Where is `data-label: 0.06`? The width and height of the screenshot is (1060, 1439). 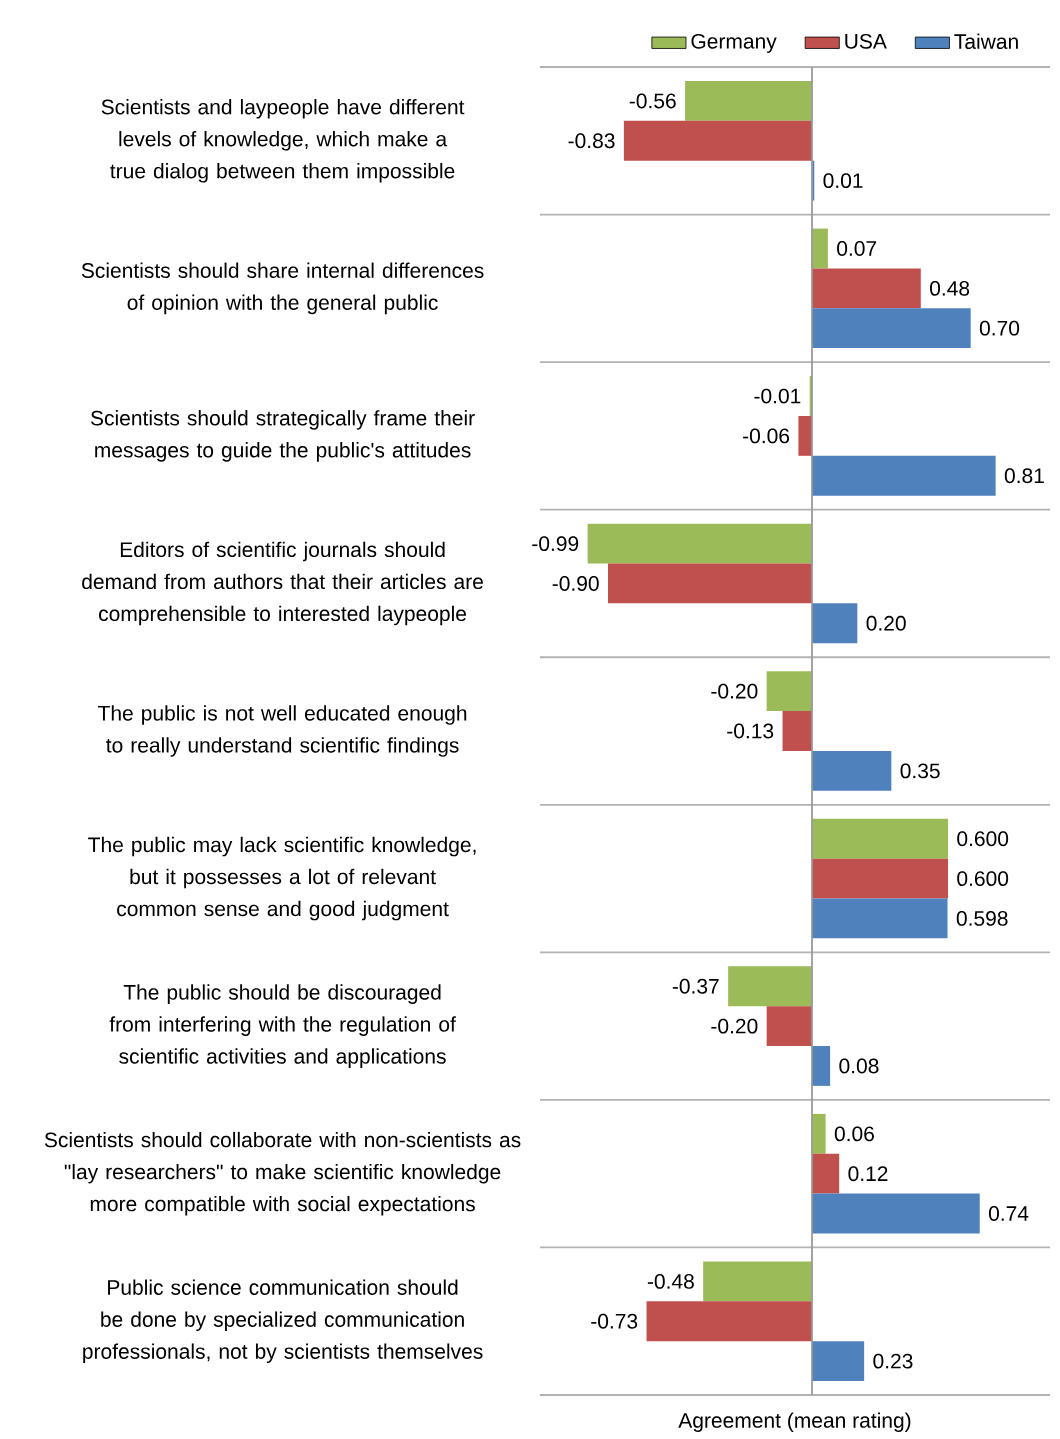
data-label: 0.06 is located at coordinates (854, 1134).